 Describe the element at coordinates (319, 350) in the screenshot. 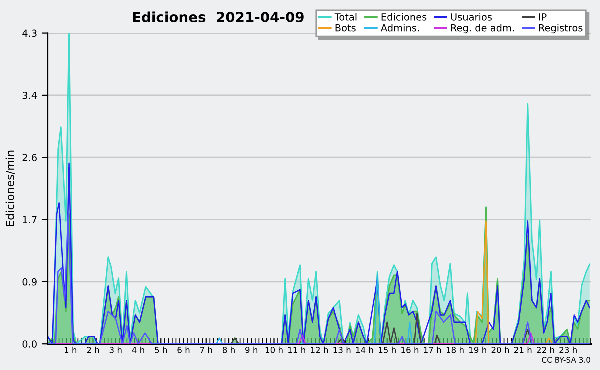

I see `x-tick-label: 12 h` at that location.